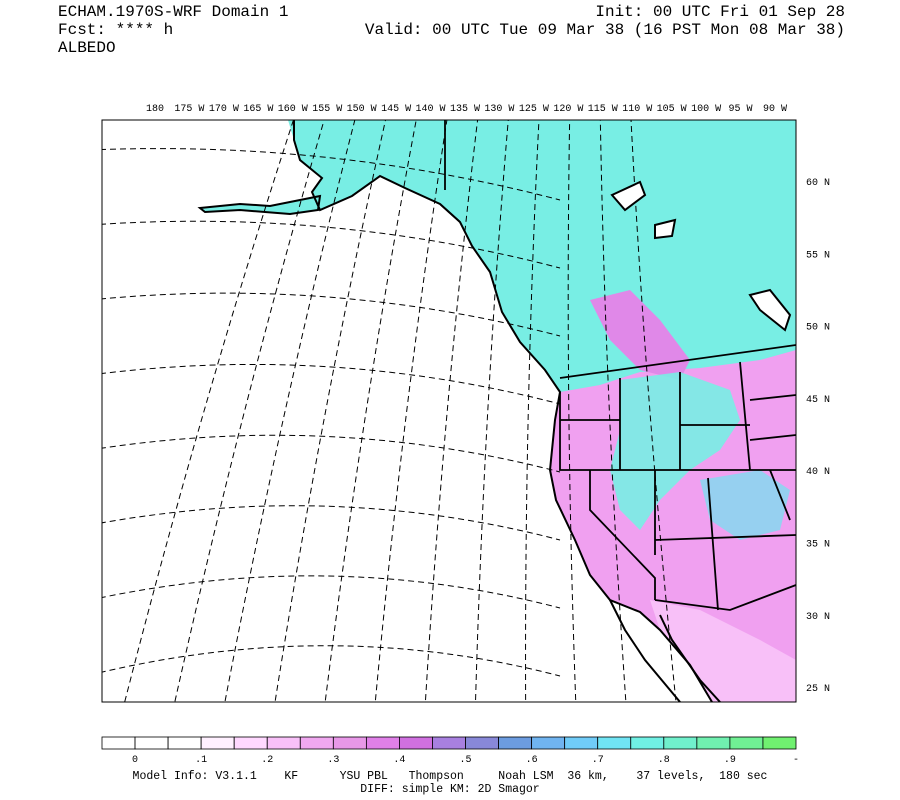  I want to click on colorbar-label: .7, so click(598, 760).